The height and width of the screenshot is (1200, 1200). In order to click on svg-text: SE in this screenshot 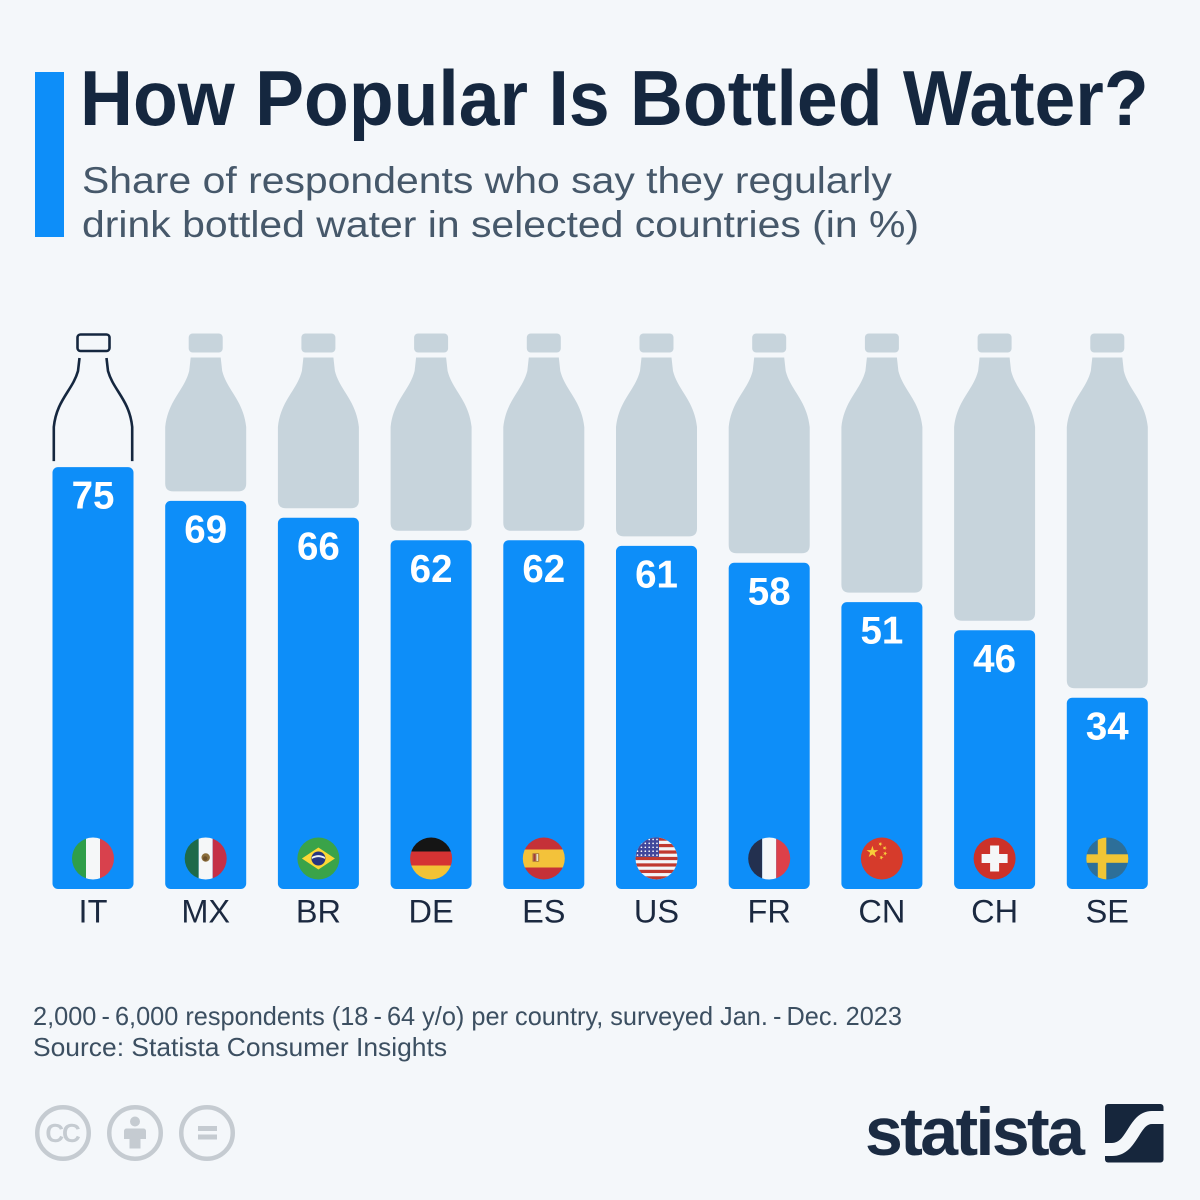, I will do `click(1107, 912)`.